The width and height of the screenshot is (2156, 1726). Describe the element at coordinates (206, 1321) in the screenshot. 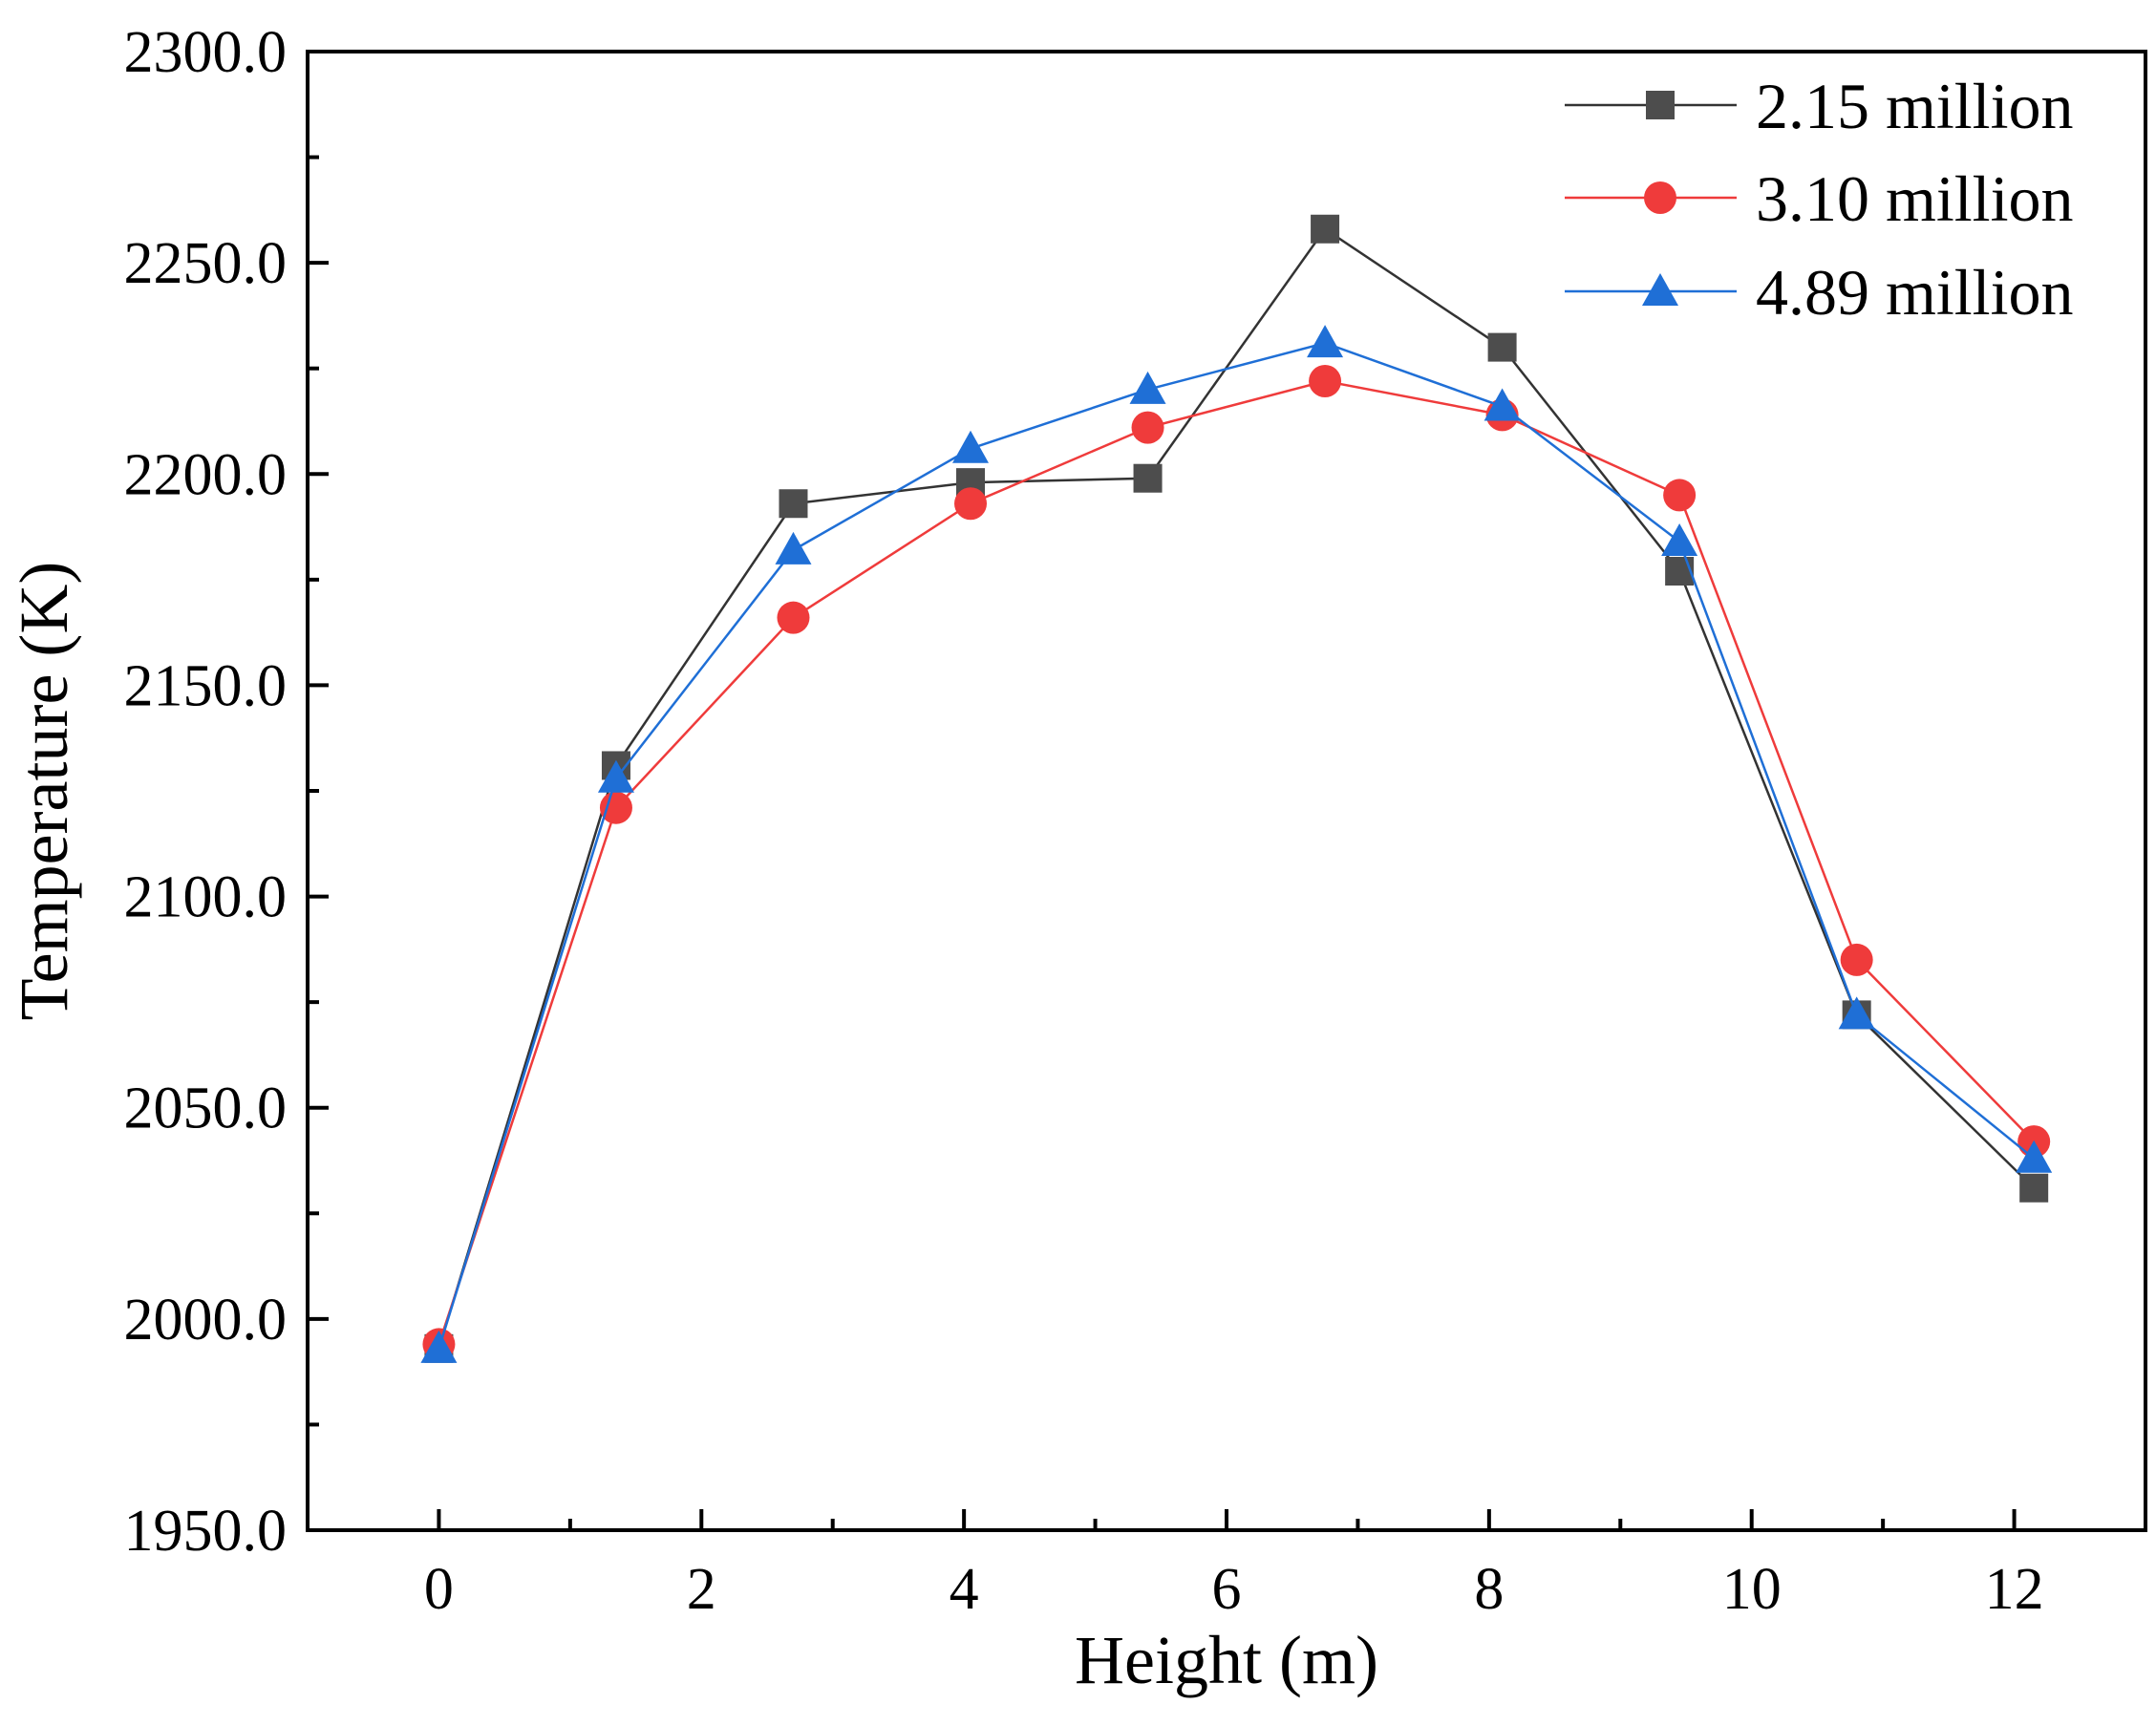

I see `y-tick-label: 2000.0` at that location.